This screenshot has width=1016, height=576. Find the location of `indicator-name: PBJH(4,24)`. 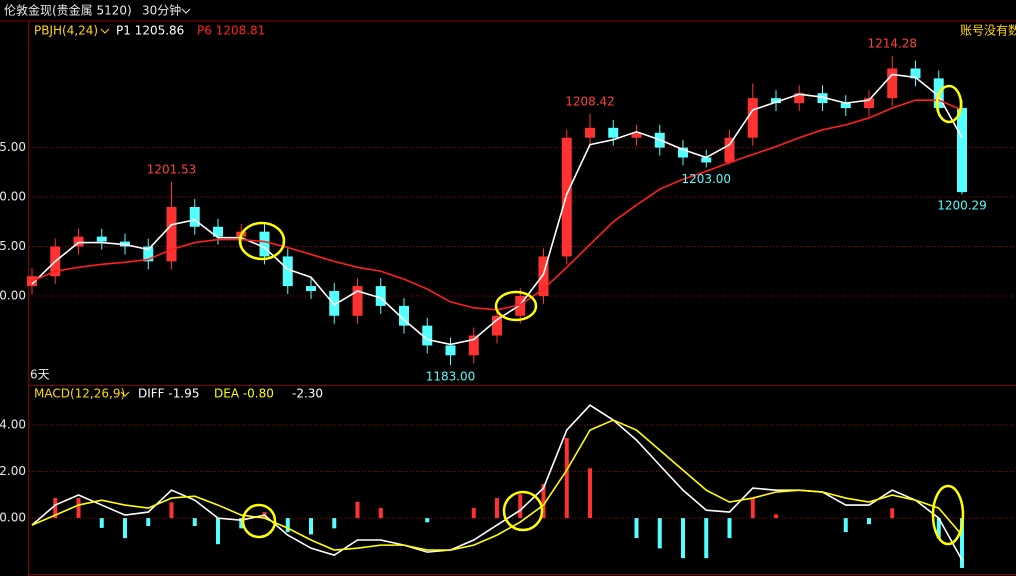

indicator-name: PBJH(4,24) is located at coordinates (66, 31).